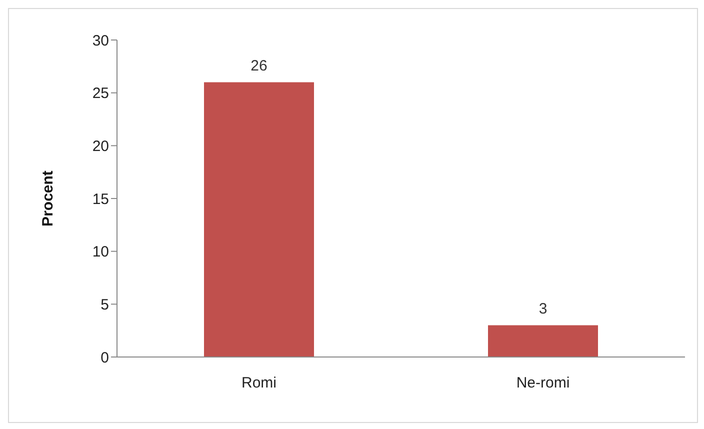 The image size is (704, 429). Describe the element at coordinates (47, 198) in the screenshot. I see `y-axis-title: Procent` at that location.